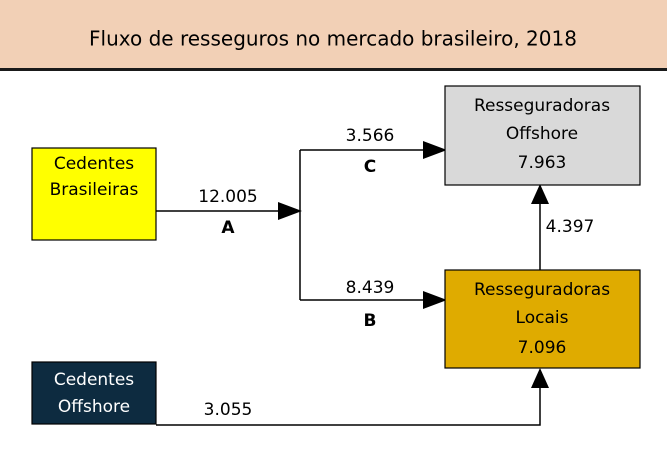 The height and width of the screenshot is (450, 667). Describe the element at coordinates (228, 228) in the screenshot. I see `edge-letter: A` at that location.